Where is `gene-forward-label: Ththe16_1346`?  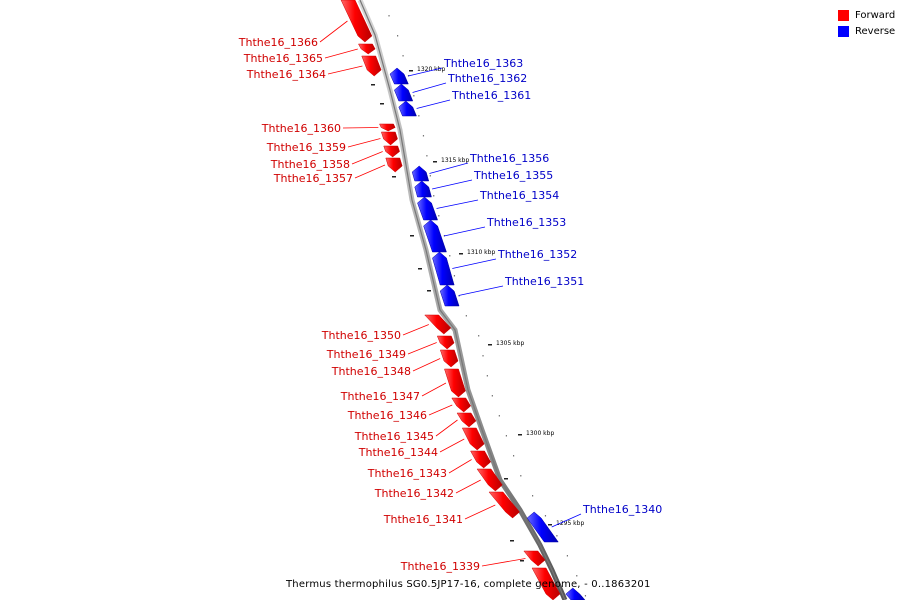 gene-forward-label: Ththe16_1346 is located at coordinates (387, 415).